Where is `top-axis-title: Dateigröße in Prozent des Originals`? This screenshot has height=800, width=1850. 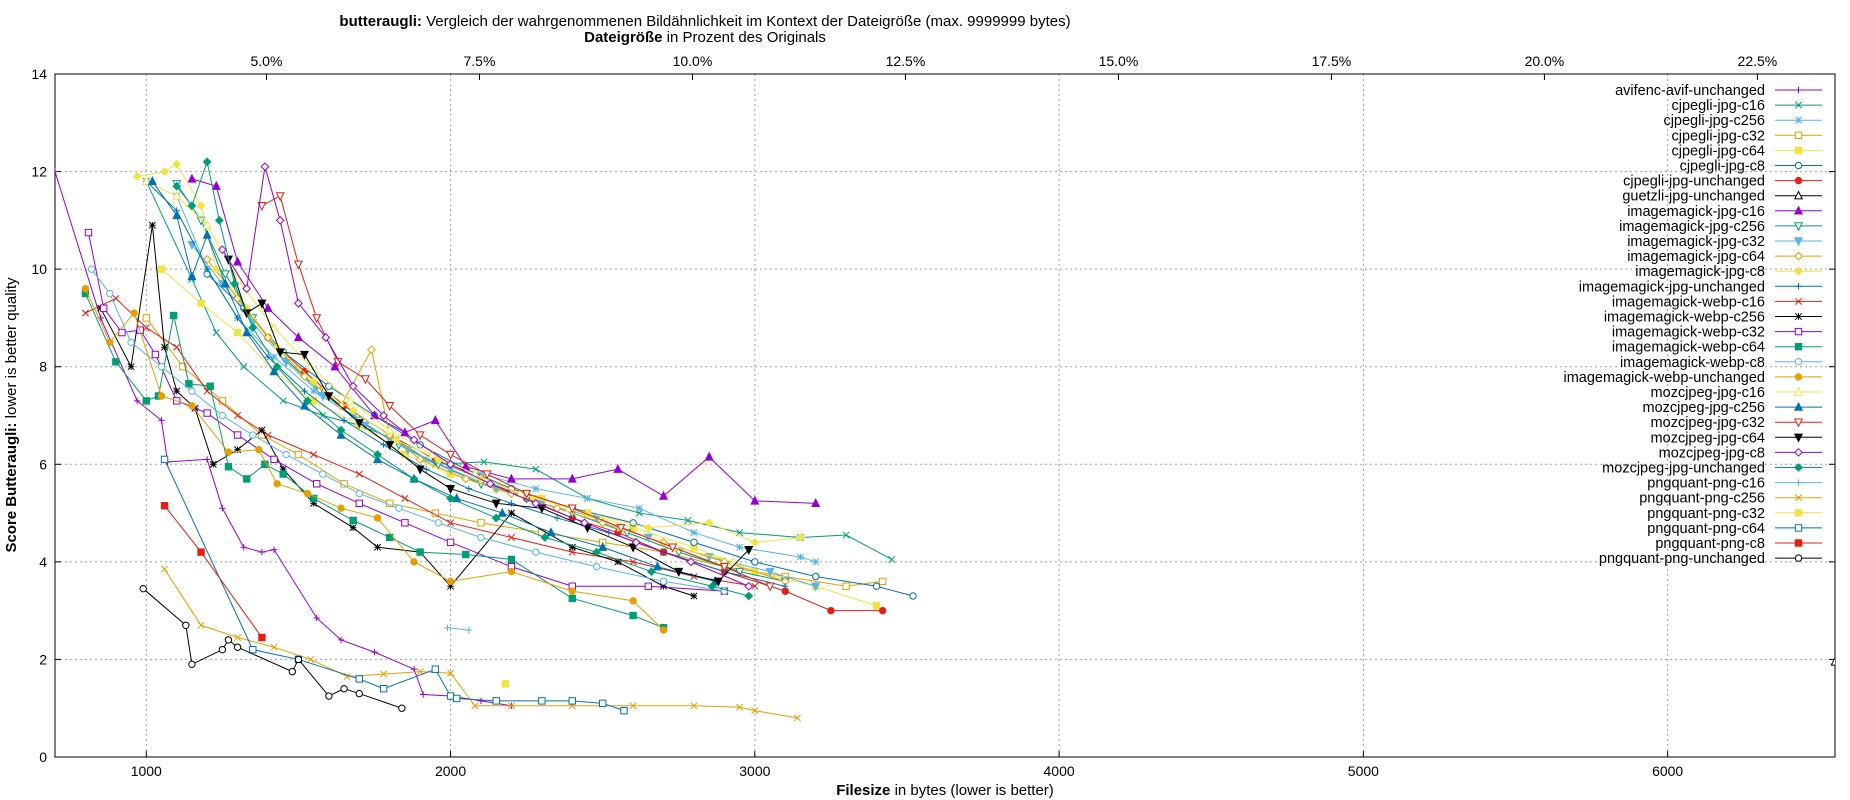
top-axis-title: Dateigröße in Prozent des Originals is located at coordinates (705, 37).